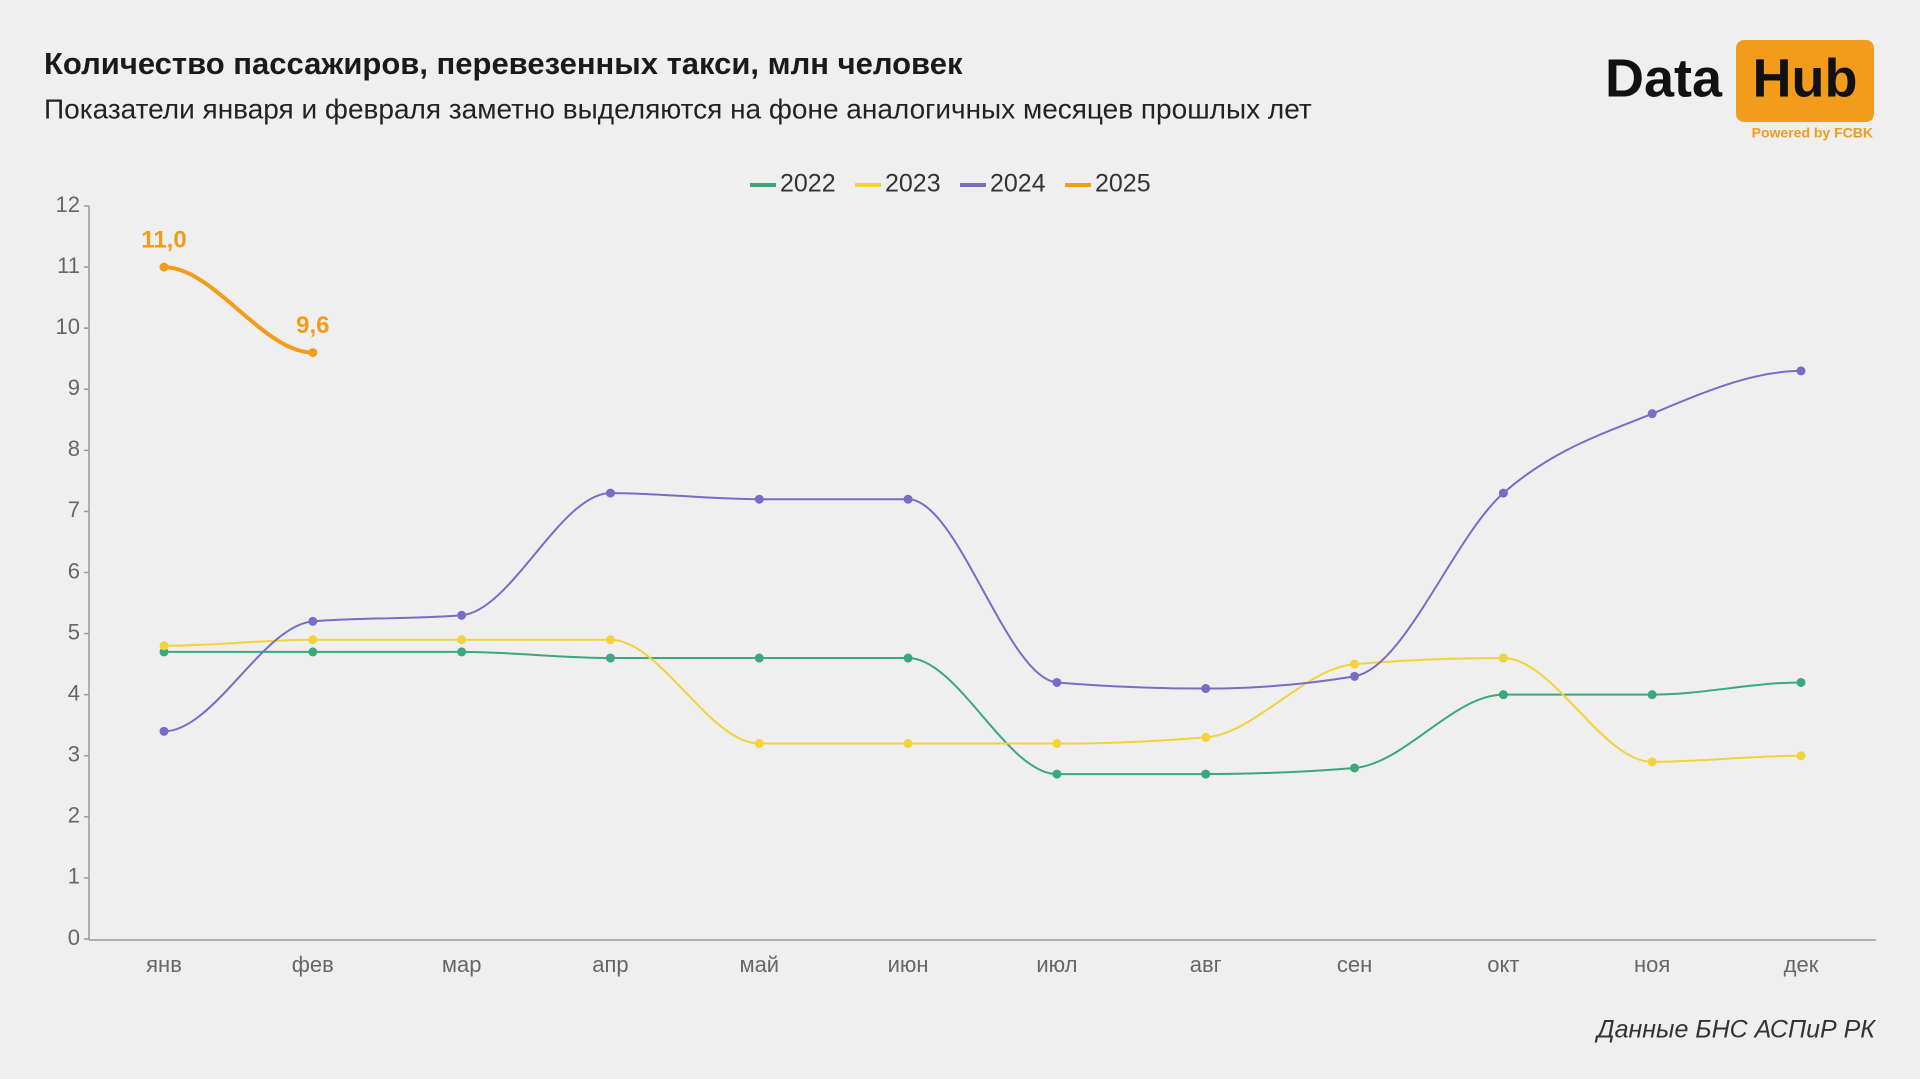  What do you see at coordinates (74, 815) in the screenshot?
I see `y-tick-label: 2` at bounding box center [74, 815].